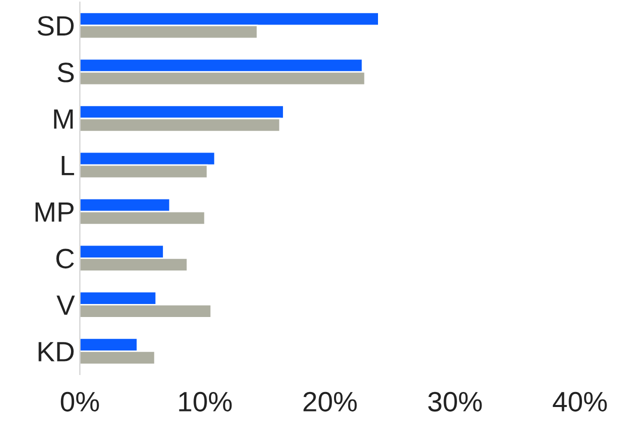  Describe the element at coordinates (65, 258) in the screenshot. I see `y-tick-label: C` at that location.